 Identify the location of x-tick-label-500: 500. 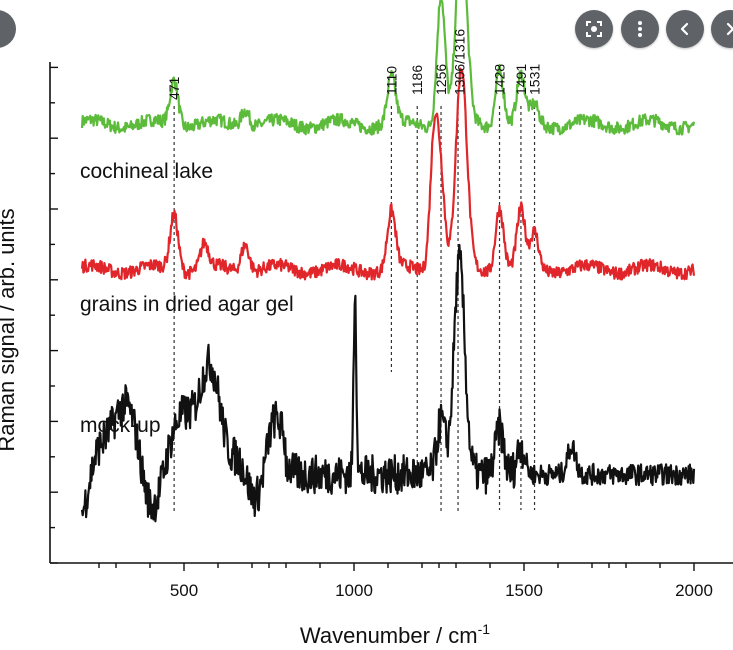
(184, 590).